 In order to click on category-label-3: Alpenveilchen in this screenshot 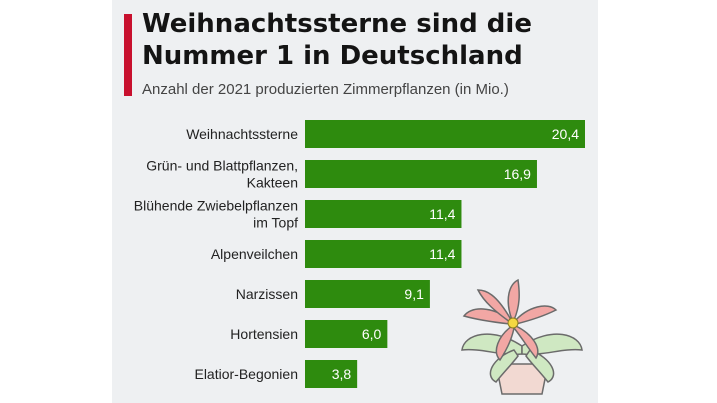, I will do `click(254, 254)`.